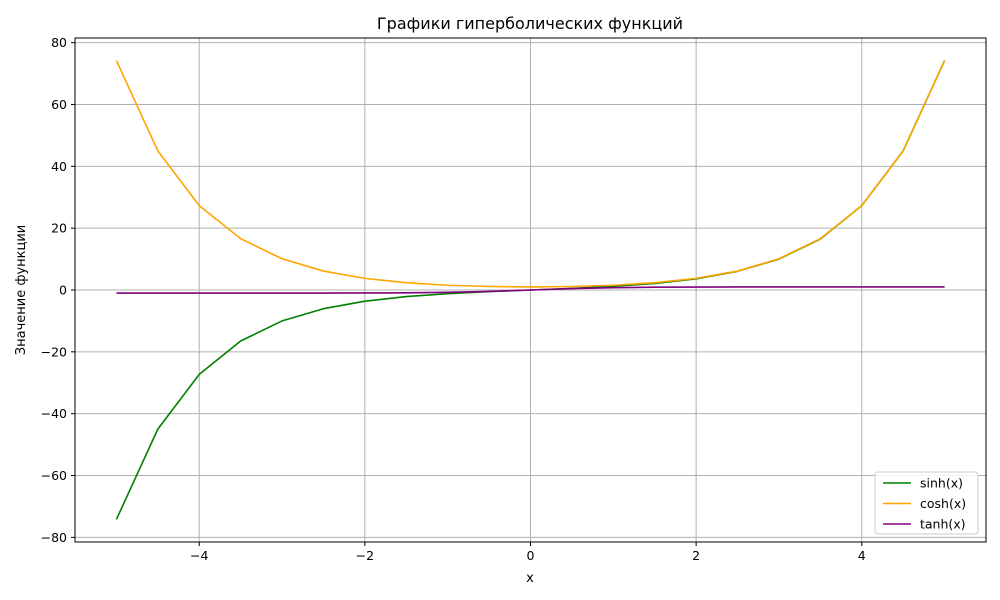  I want to click on y-tick-label: −60, so click(54, 475).